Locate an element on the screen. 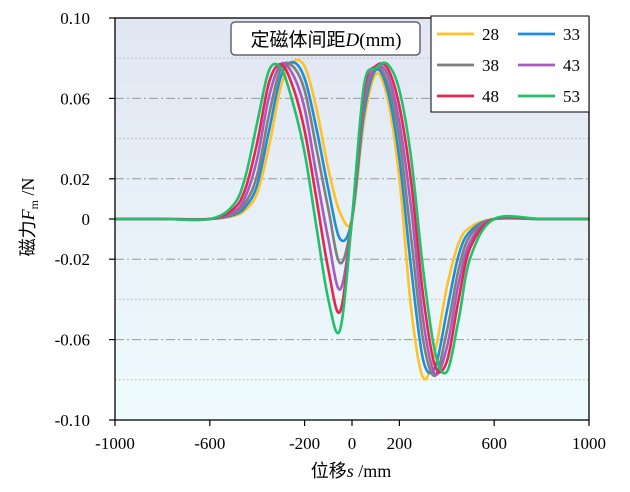  x-tick-label: 1000 is located at coordinates (589, 443).